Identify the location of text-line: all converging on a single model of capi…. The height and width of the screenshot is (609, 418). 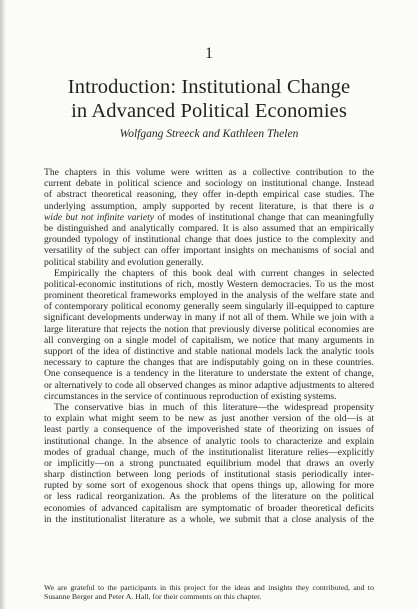
(209, 340).